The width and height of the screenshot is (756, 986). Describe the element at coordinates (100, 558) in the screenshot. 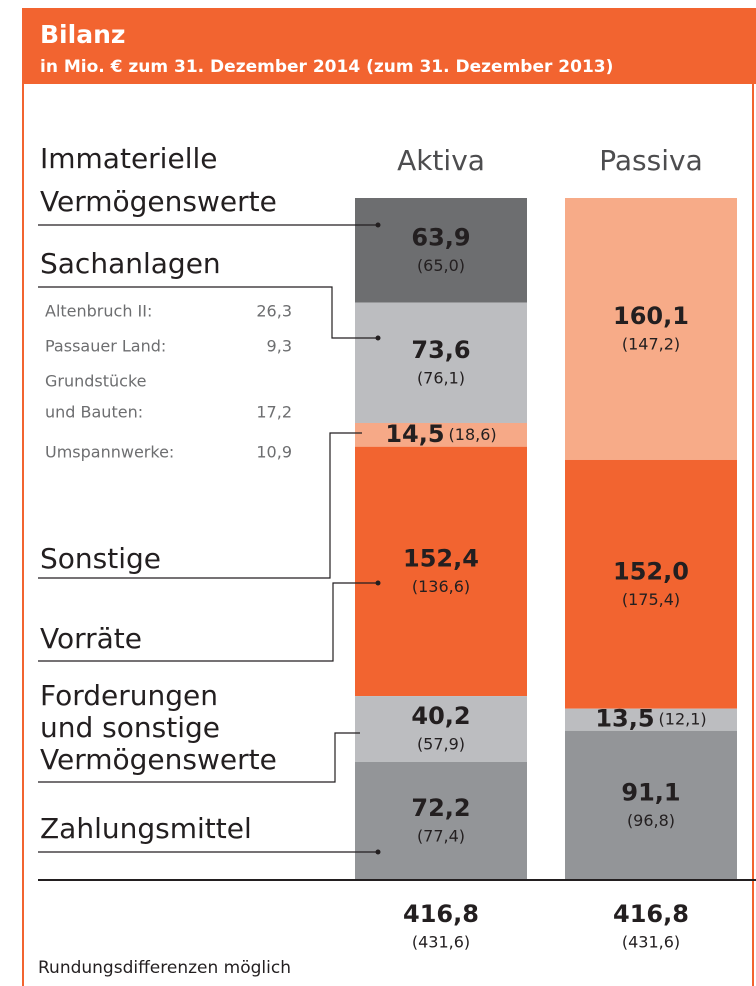

I see `label: Sonstige` at that location.